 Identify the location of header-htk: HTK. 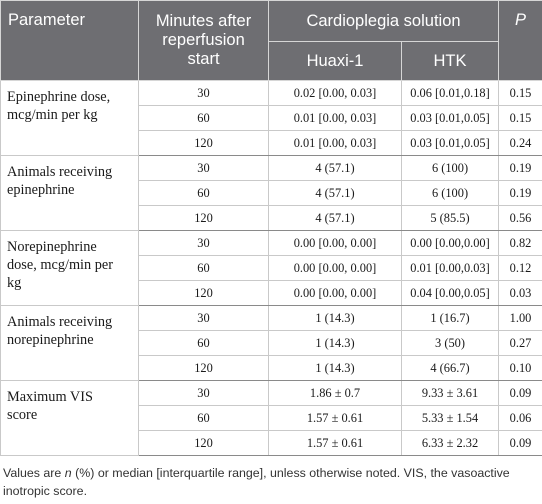
(450, 61).